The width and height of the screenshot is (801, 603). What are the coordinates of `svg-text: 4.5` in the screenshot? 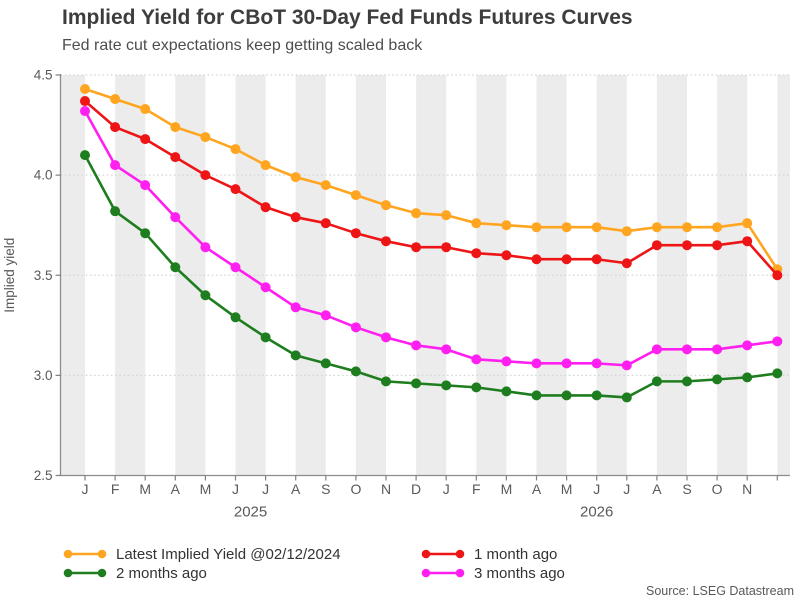 It's located at (43, 75).